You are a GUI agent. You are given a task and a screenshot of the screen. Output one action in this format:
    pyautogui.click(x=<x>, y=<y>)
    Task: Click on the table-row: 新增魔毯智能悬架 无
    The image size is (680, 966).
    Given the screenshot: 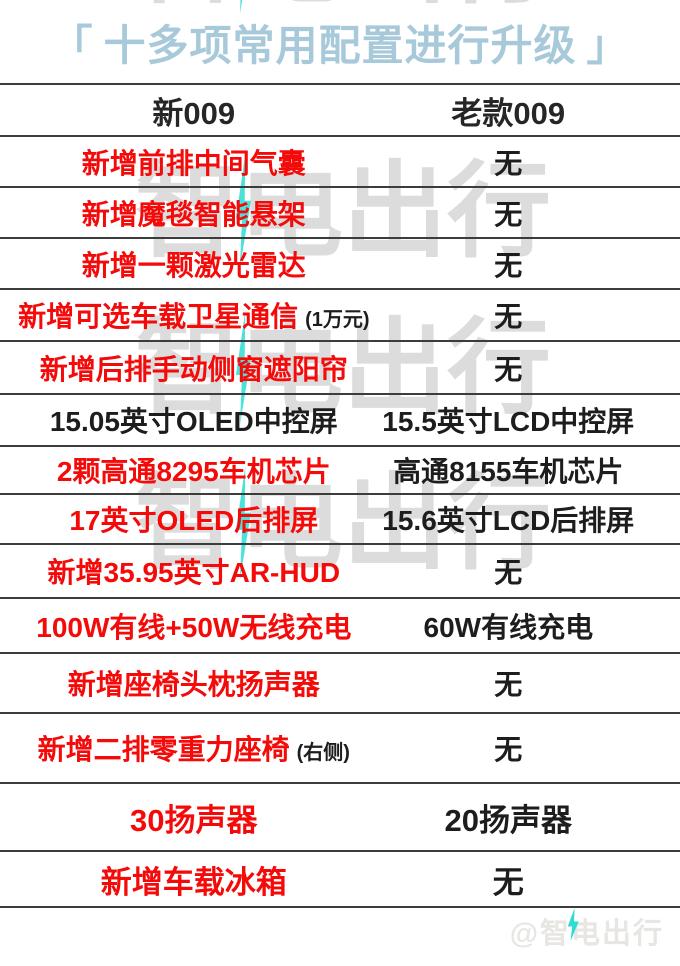 What is the action you would take?
    pyautogui.click(x=340, y=211)
    